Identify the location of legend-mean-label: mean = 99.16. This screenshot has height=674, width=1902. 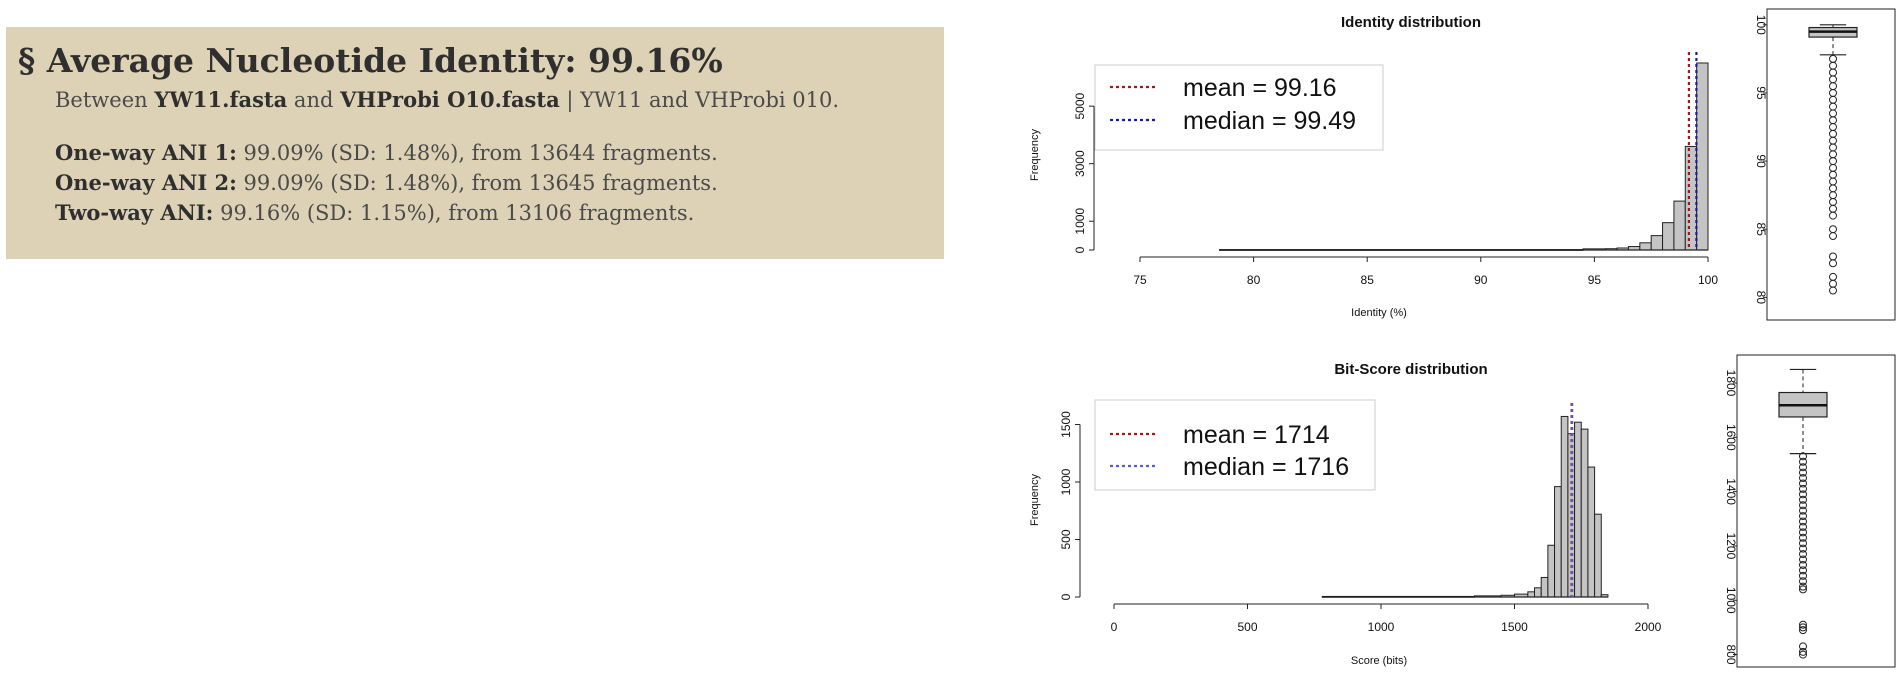
(1260, 88).